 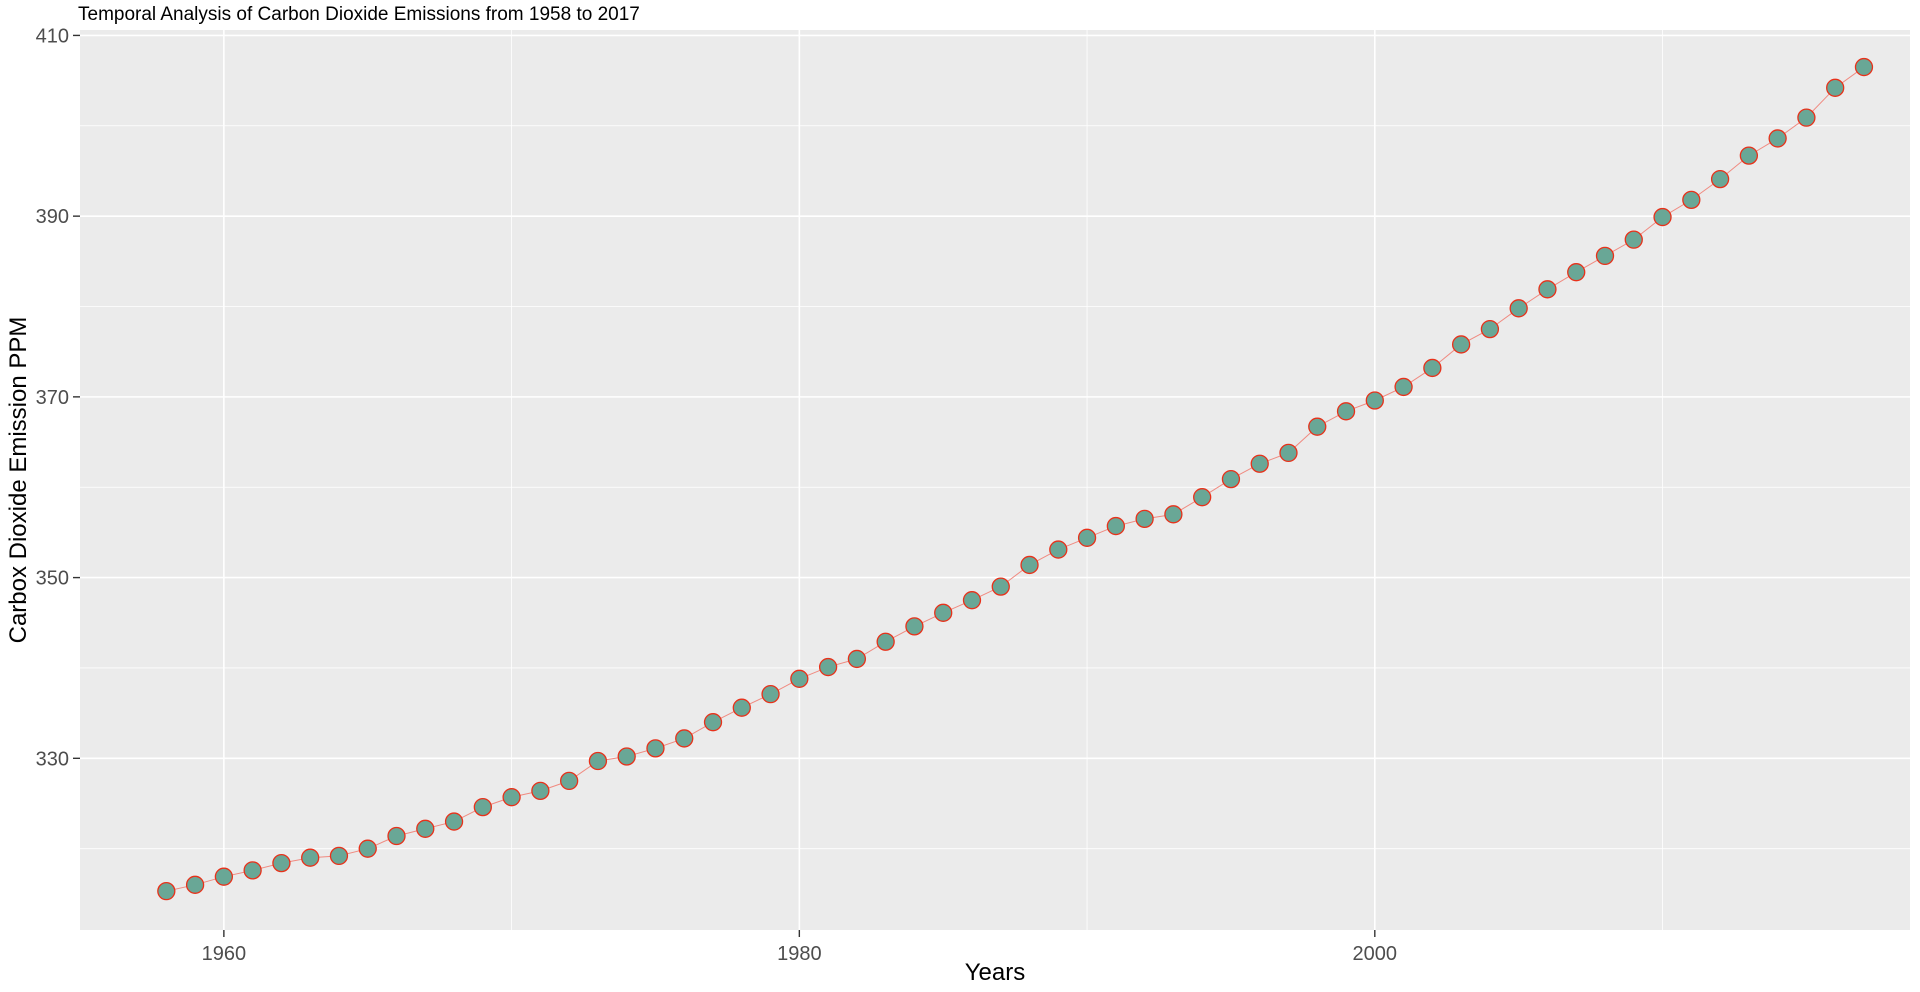 I want to click on x-tick-label: 2000, so click(x=1375, y=954).